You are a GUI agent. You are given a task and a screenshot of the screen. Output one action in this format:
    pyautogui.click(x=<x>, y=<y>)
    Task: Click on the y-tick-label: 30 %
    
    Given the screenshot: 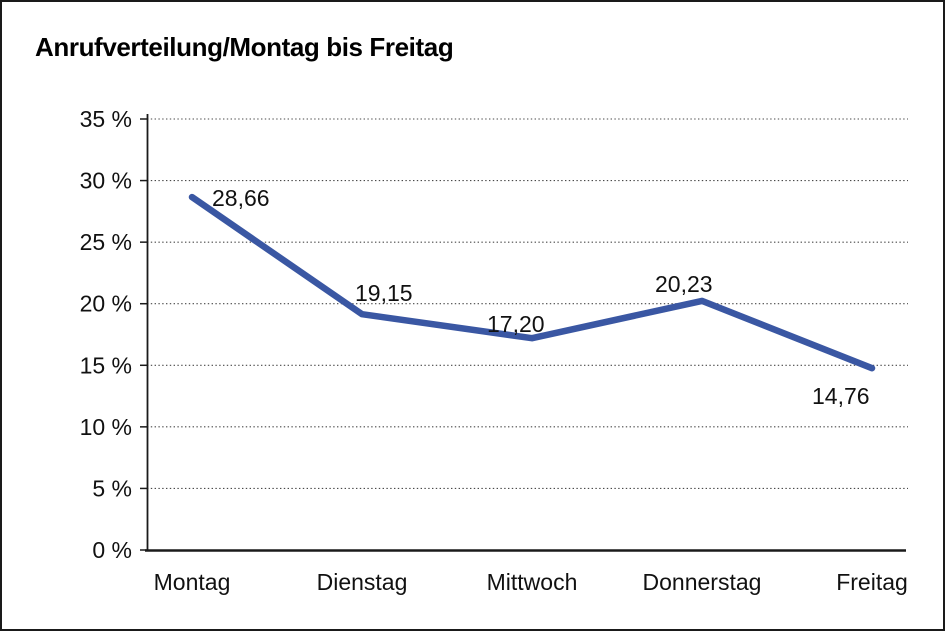 What is the action you would take?
    pyautogui.click(x=106, y=181)
    